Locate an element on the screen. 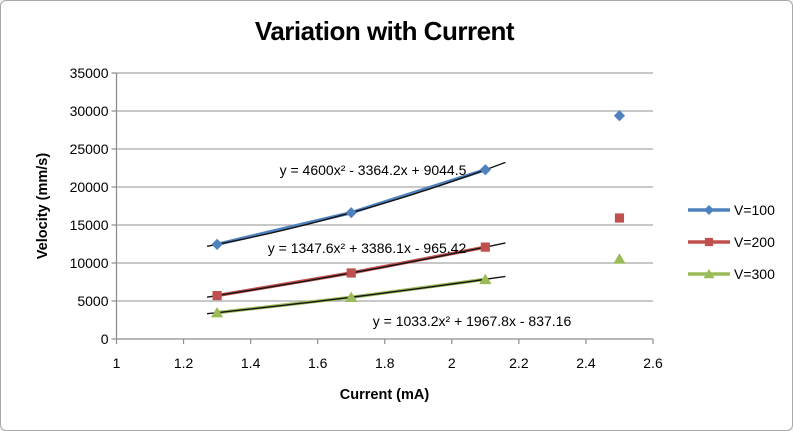  x-tick-label: 1.8 is located at coordinates (385, 363).